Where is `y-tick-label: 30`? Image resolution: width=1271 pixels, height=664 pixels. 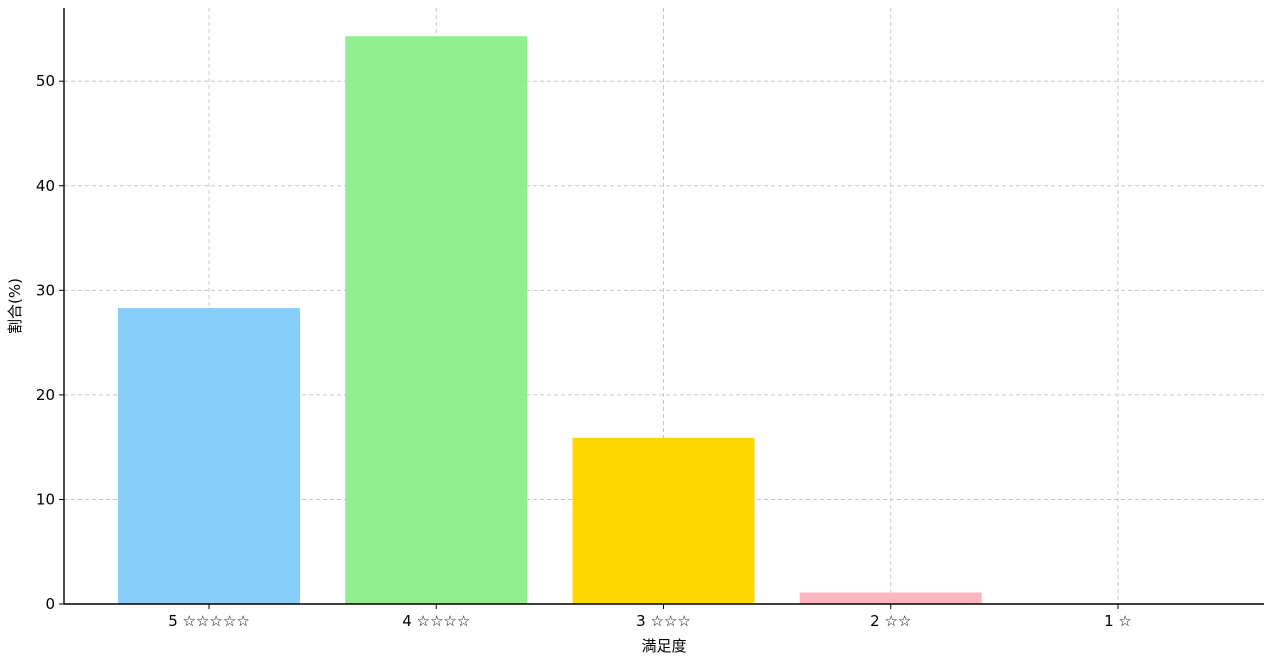
y-tick-label: 30 is located at coordinates (45, 290).